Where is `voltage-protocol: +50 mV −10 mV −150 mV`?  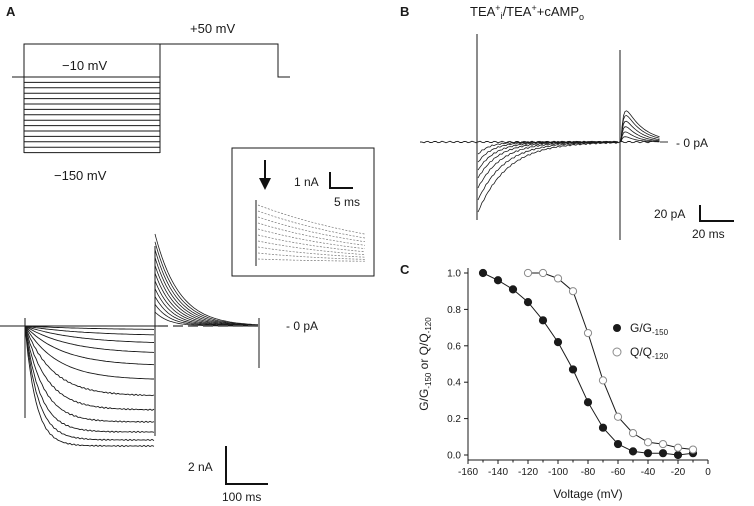 voltage-protocol: +50 mV −10 mV −150 mV is located at coordinates (151, 102).